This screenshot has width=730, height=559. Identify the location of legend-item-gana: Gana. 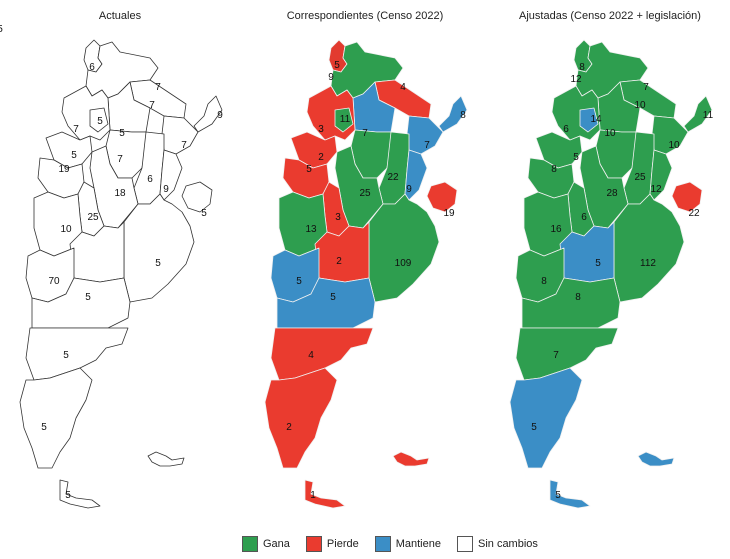
(266, 544).